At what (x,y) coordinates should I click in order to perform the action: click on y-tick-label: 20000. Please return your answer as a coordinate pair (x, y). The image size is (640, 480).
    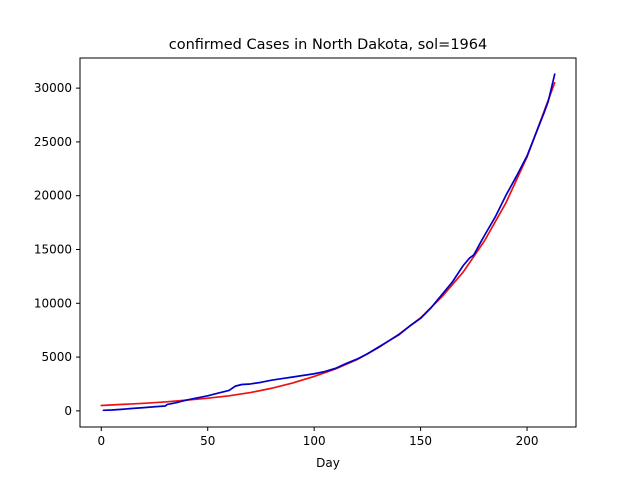
    Looking at the image, I should click on (53, 196).